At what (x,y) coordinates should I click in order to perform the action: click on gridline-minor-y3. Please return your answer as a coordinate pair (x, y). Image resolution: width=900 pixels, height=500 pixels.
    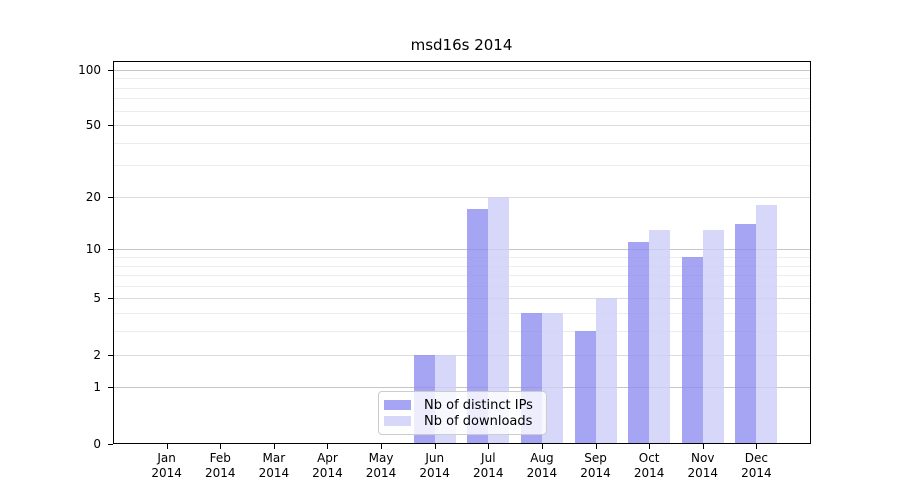
    Looking at the image, I should click on (461, 332).